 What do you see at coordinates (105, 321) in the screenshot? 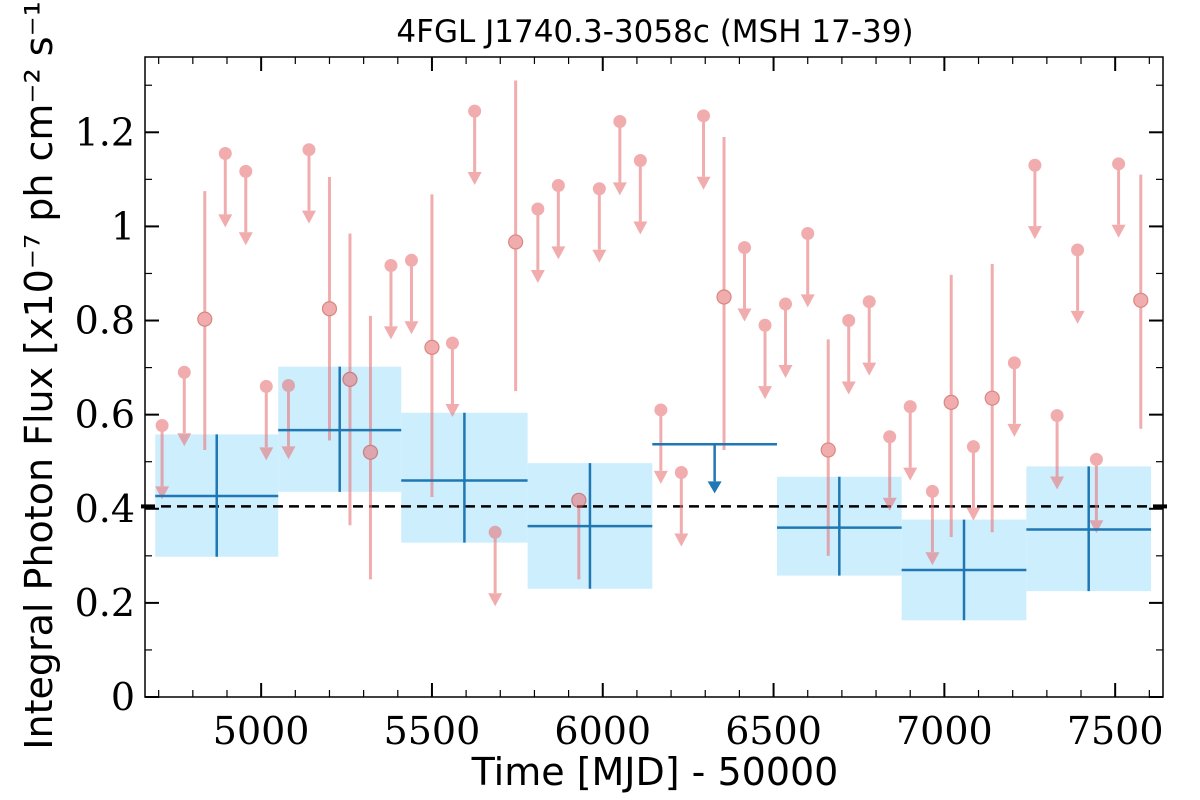
I see `y-tick-label: 0.8` at bounding box center [105, 321].